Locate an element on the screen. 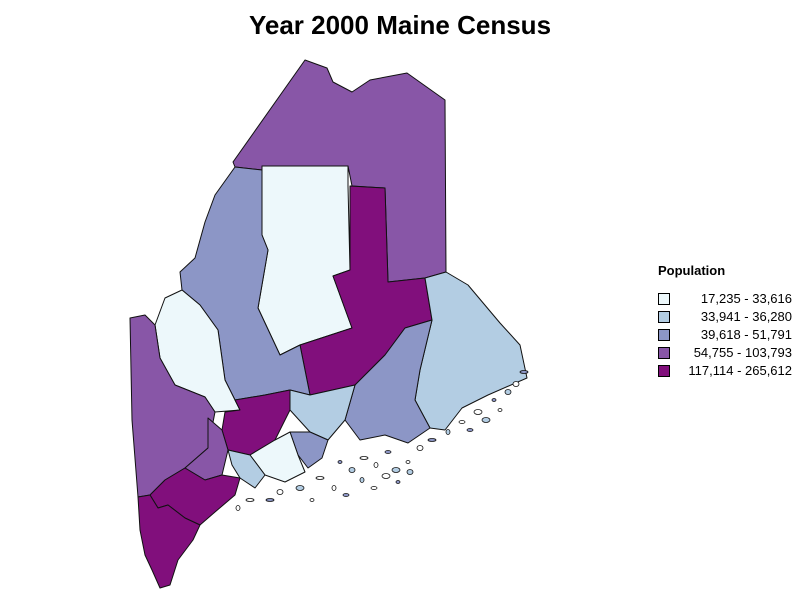 Image resolution: width=800 pixels, height=600 pixels. county-sagadahoc is located at coordinates (246, 469).